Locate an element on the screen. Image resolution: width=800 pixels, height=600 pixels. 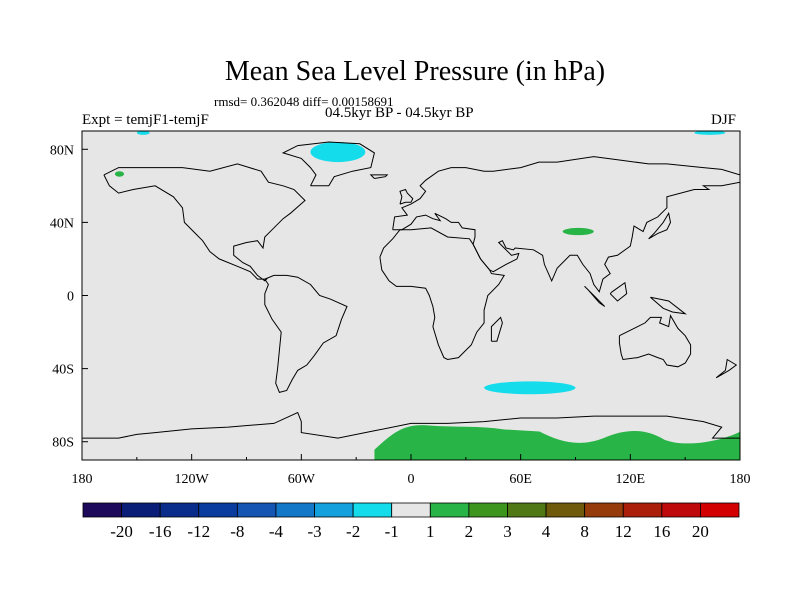
y-tick-label: 0 is located at coordinates (70, 297).